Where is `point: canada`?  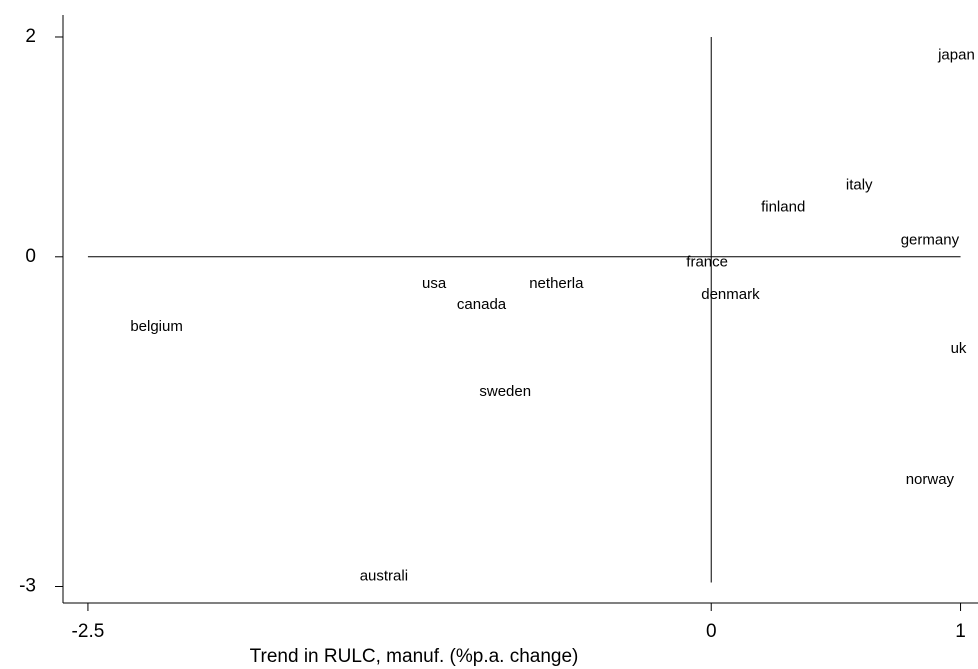 point: canada is located at coordinates (482, 304).